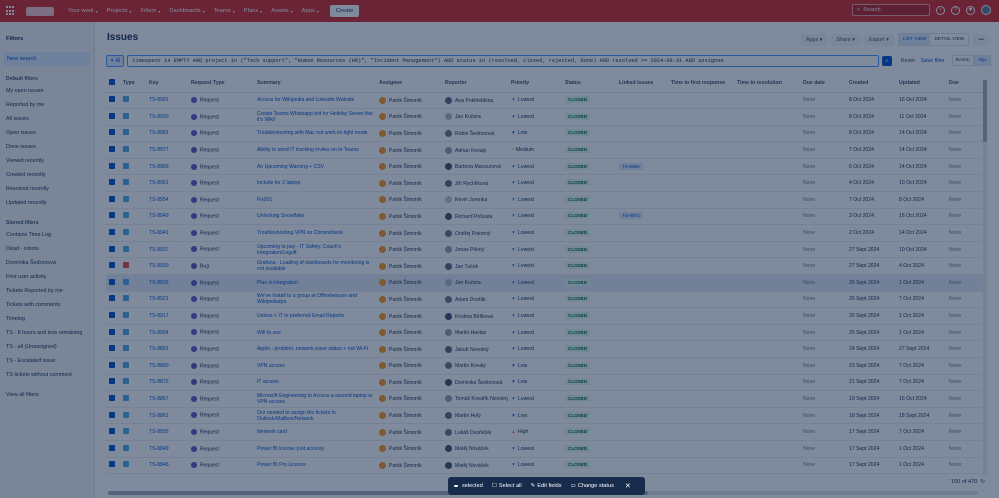 This screenshot has width=999, height=498. Describe the element at coordinates (985, 111) in the screenshot. I see `vertical-scroll-thumb` at that location.